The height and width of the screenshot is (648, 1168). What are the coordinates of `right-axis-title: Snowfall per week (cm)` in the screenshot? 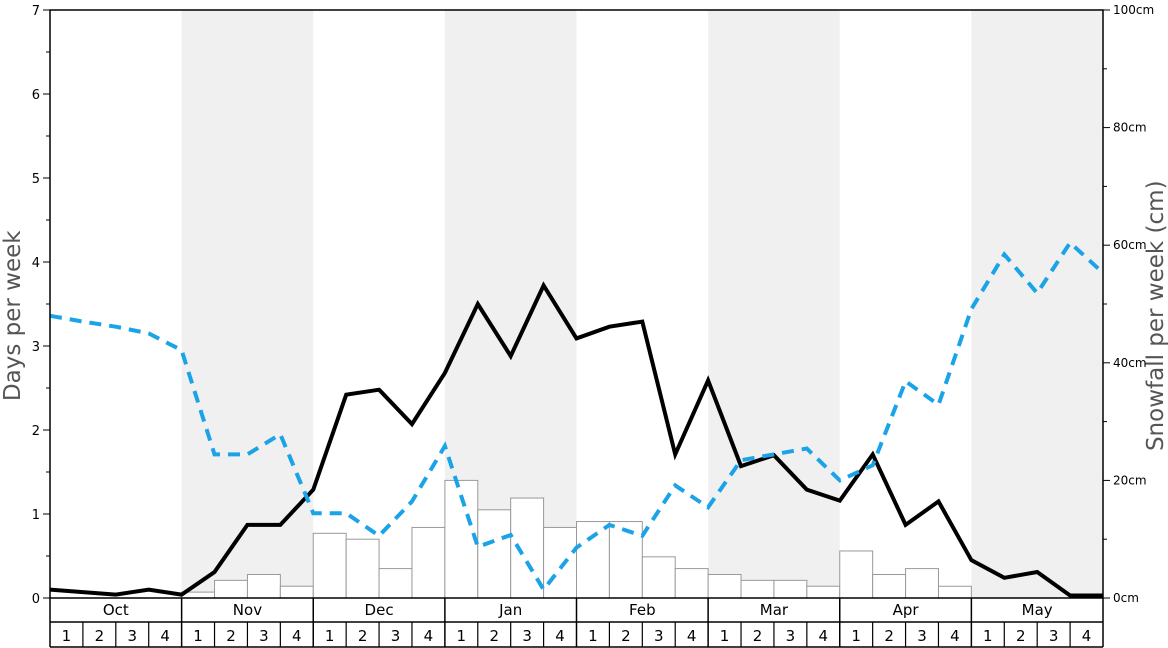 It's located at (1155, 315).